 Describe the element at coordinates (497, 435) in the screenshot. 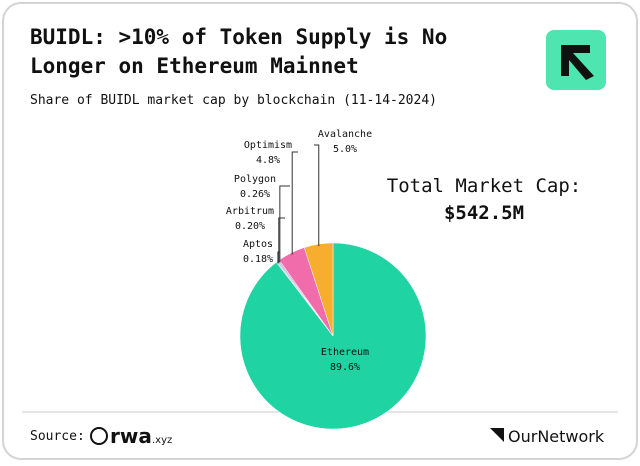

I see `brand-icon` at that location.